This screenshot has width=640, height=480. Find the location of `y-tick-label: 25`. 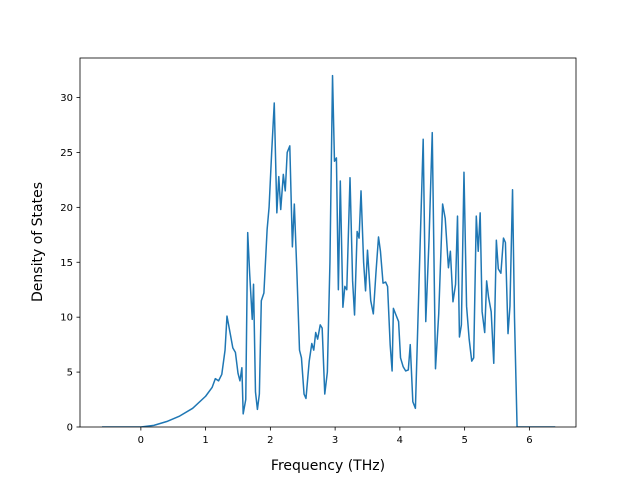

y-tick-label: 25 is located at coordinates (66, 153).